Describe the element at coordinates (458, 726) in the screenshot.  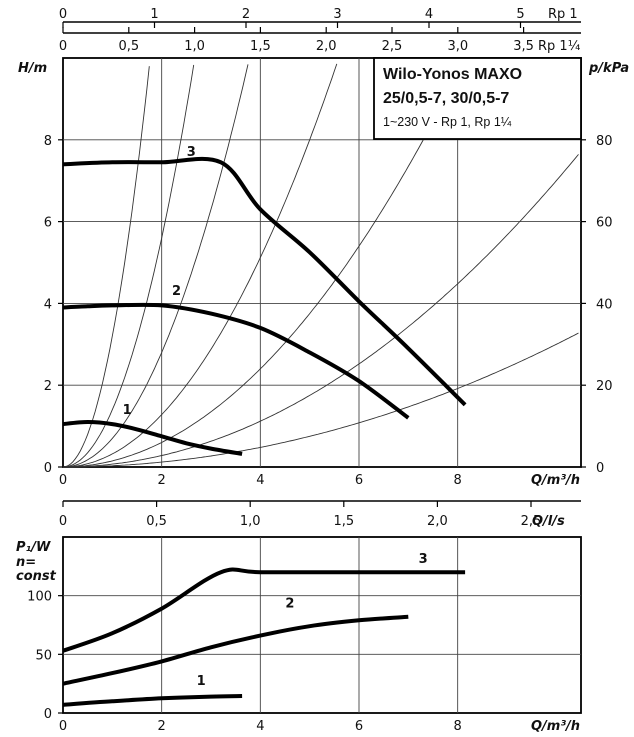
I see `power-x-tick-label: 8` at that location.